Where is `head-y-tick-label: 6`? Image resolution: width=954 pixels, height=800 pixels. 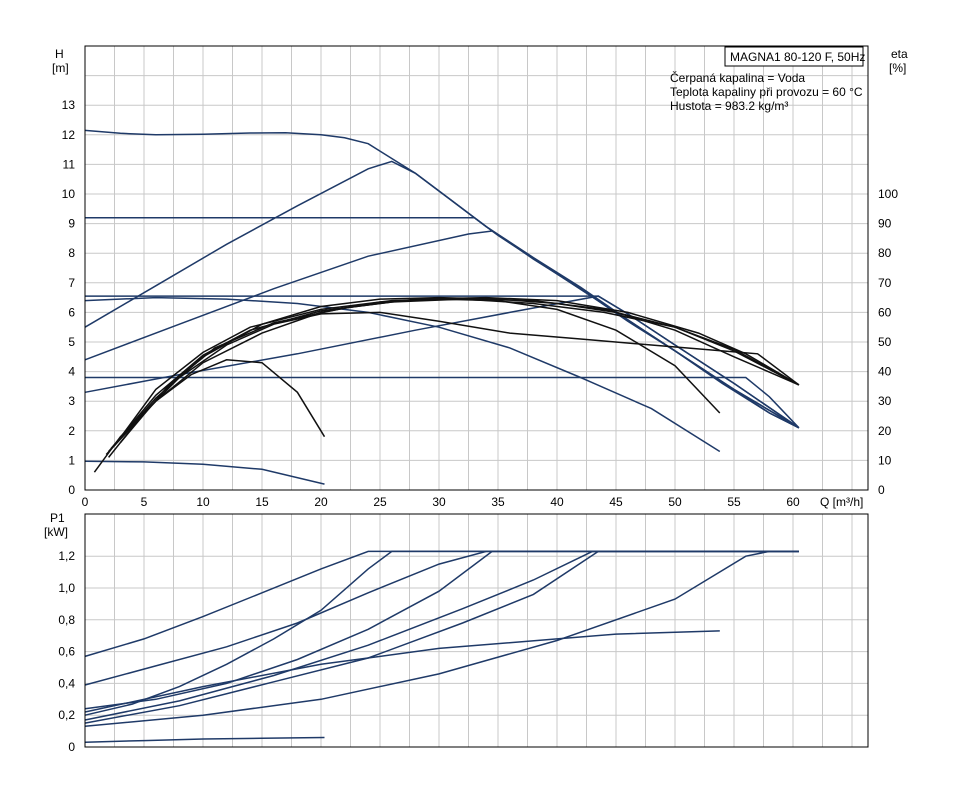
head-y-tick-label: 6 is located at coordinates (71, 312).